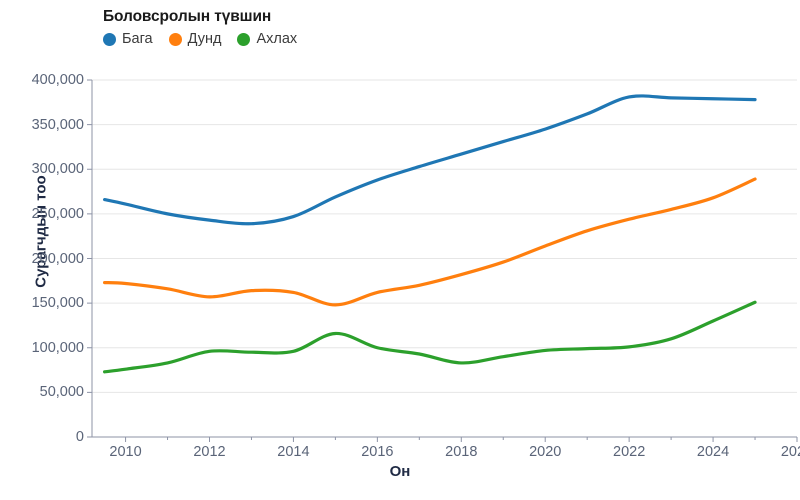  What do you see at coordinates (293, 452) in the screenshot?
I see `x-tick-label: 2014` at bounding box center [293, 452].